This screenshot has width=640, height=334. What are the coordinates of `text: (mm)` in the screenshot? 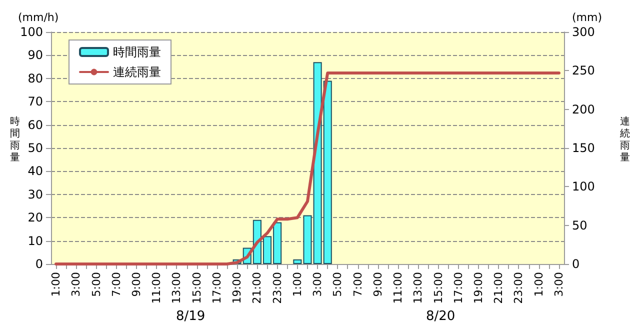 It's located at (587, 17).